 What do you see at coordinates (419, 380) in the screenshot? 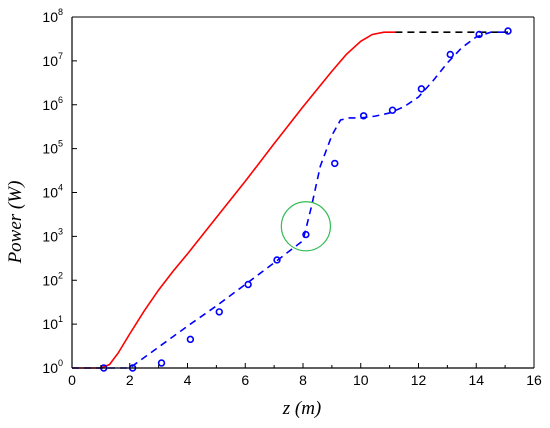
I see `x-tick-label: 12` at bounding box center [419, 380].